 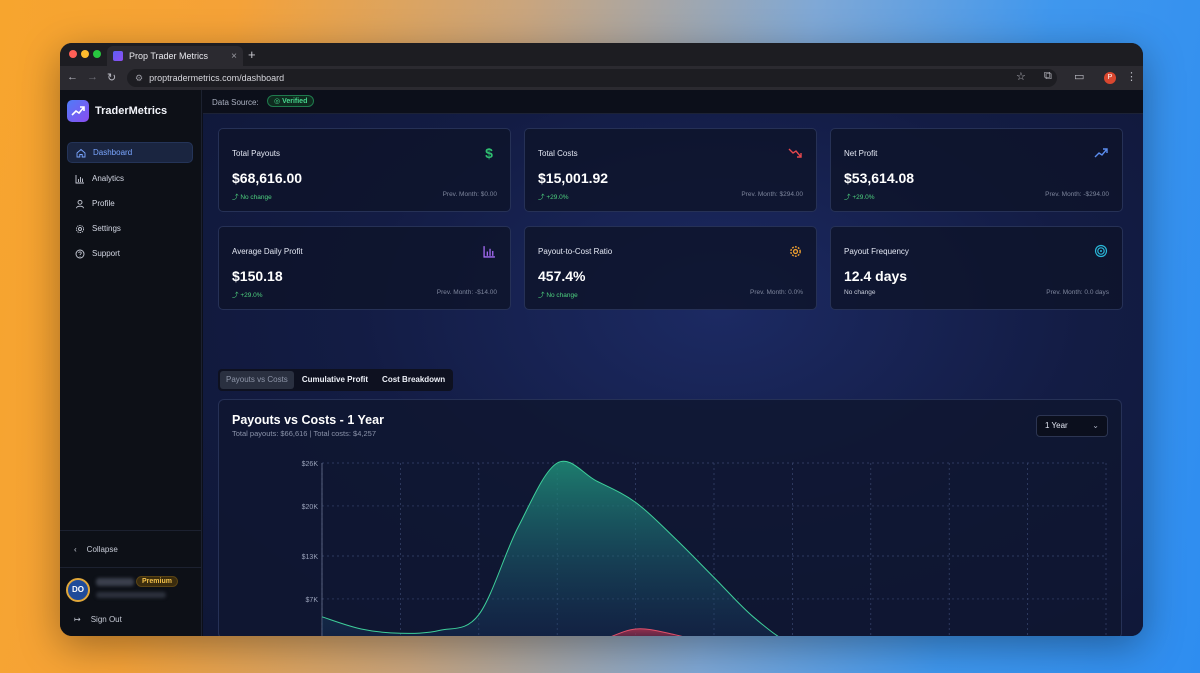 I want to click on sign-out-button: ↦ Sign Out, so click(x=98, y=619).